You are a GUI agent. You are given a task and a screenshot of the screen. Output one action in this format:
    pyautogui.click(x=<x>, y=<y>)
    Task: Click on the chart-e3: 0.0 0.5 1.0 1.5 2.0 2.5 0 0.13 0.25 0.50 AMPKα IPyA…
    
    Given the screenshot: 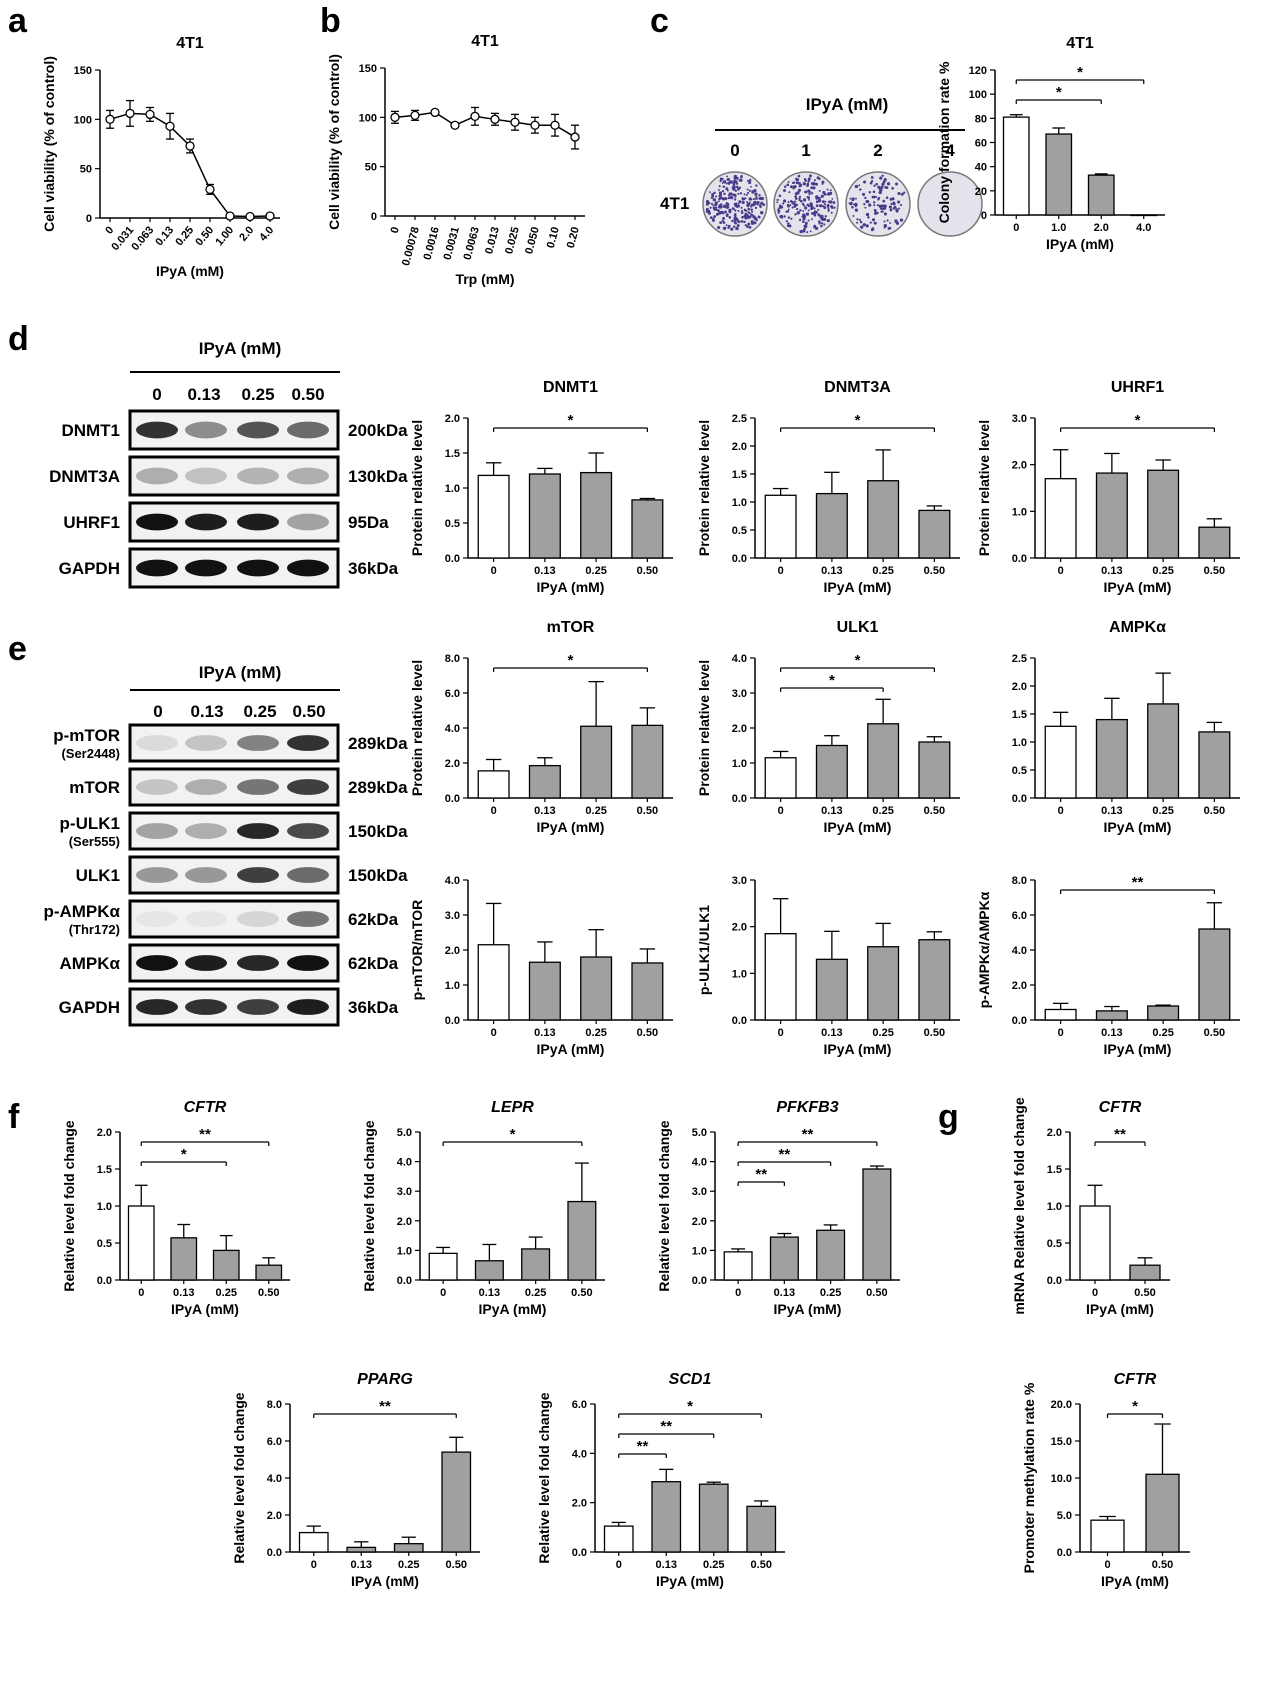 What is the action you would take?
    pyautogui.click(x=1126, y=727)
    